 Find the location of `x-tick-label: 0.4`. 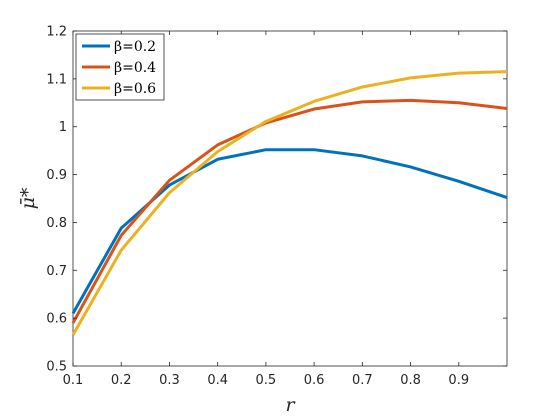

x-tick-label: 0.4 is located at coordinates (217, 380).